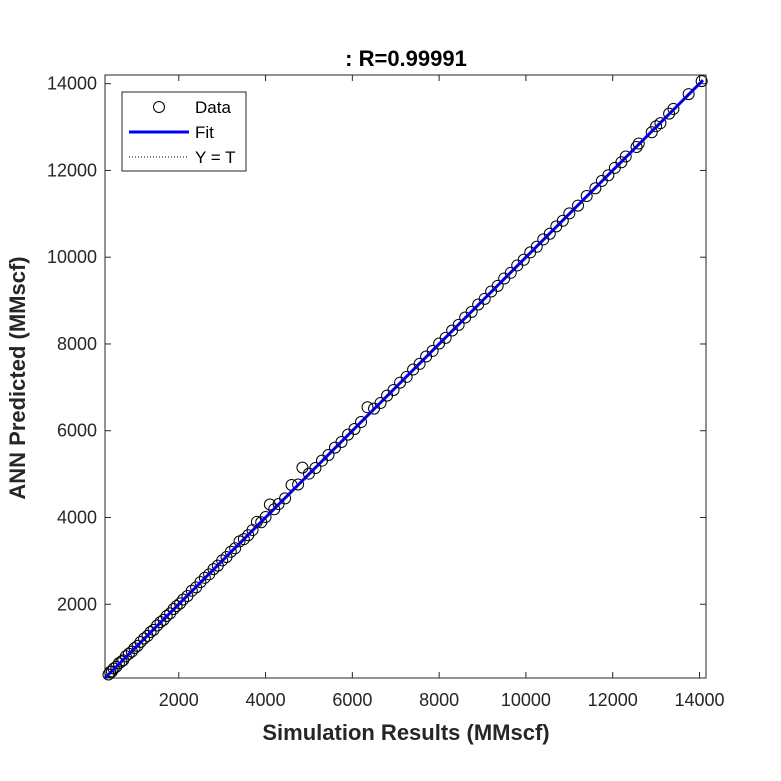  I want to click on y-tick-label: 10000, so click(72, 257).